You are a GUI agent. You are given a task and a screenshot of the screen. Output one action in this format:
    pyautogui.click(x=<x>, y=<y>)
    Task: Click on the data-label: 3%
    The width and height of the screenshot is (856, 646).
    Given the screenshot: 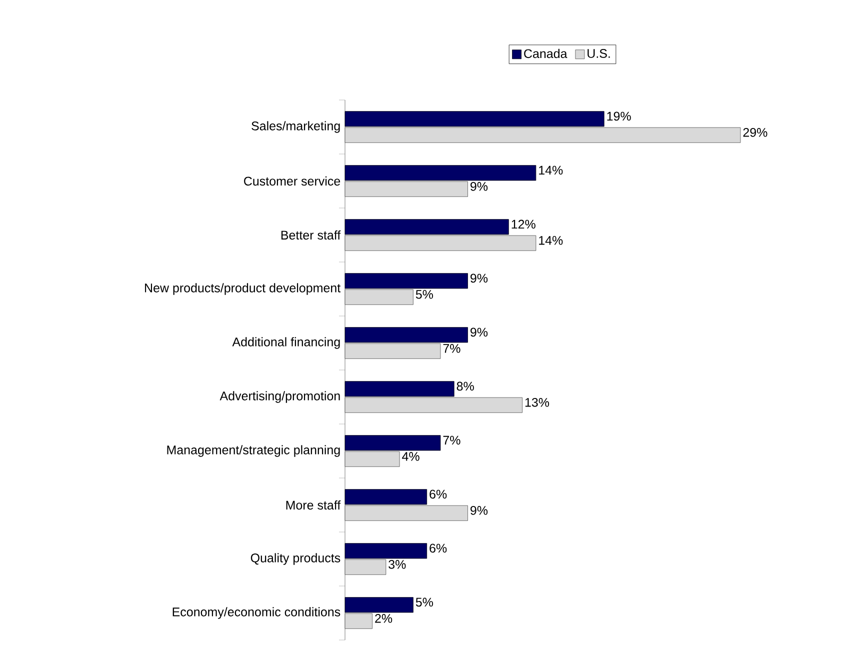 What is the action you would take?
    pyautogui.click(x=397, y=564)
    